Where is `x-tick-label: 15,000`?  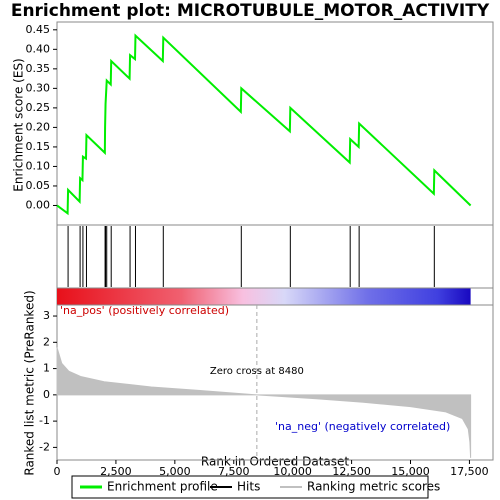 x-tick-label: 15,000 is located at coordinates (410, 471).